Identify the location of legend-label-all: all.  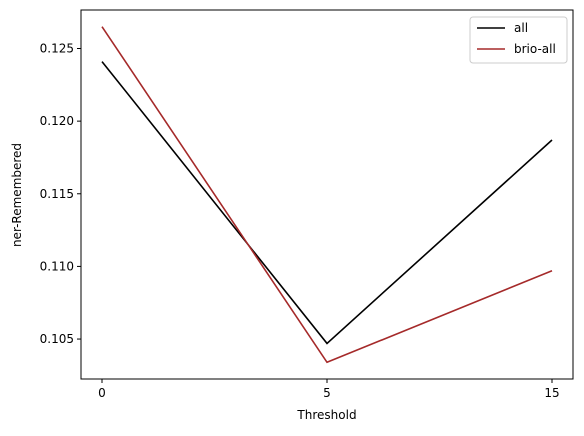
(521, 28).